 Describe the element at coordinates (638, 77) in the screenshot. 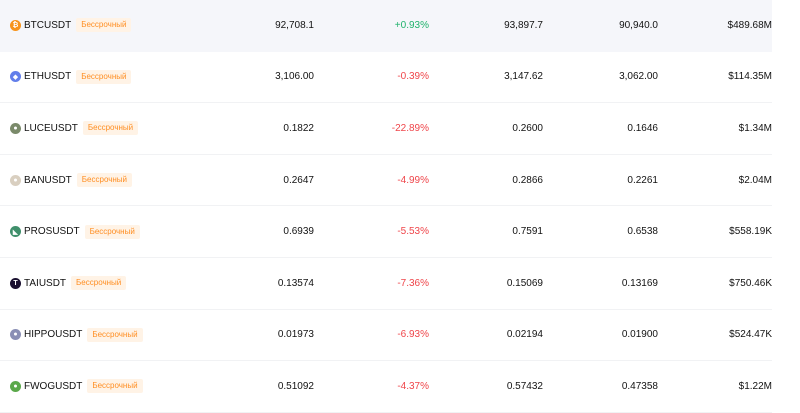

I see `low-24h: 3,062.00` at that location.